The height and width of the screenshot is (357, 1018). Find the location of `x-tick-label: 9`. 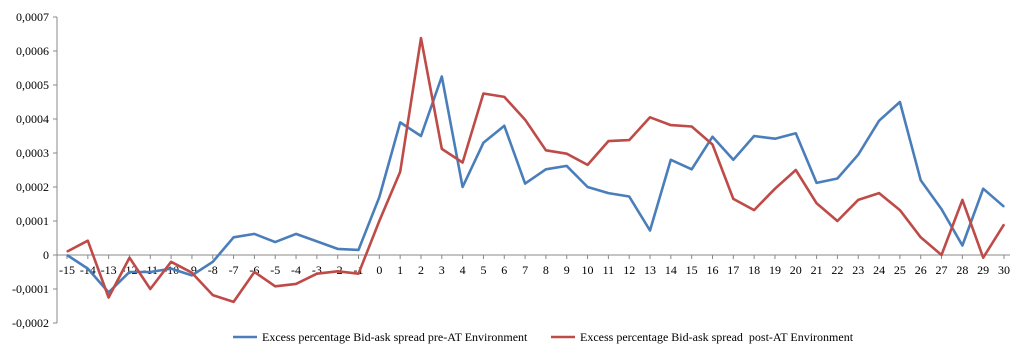

x-tick-label: 9 is located at coordinates (567, 270).